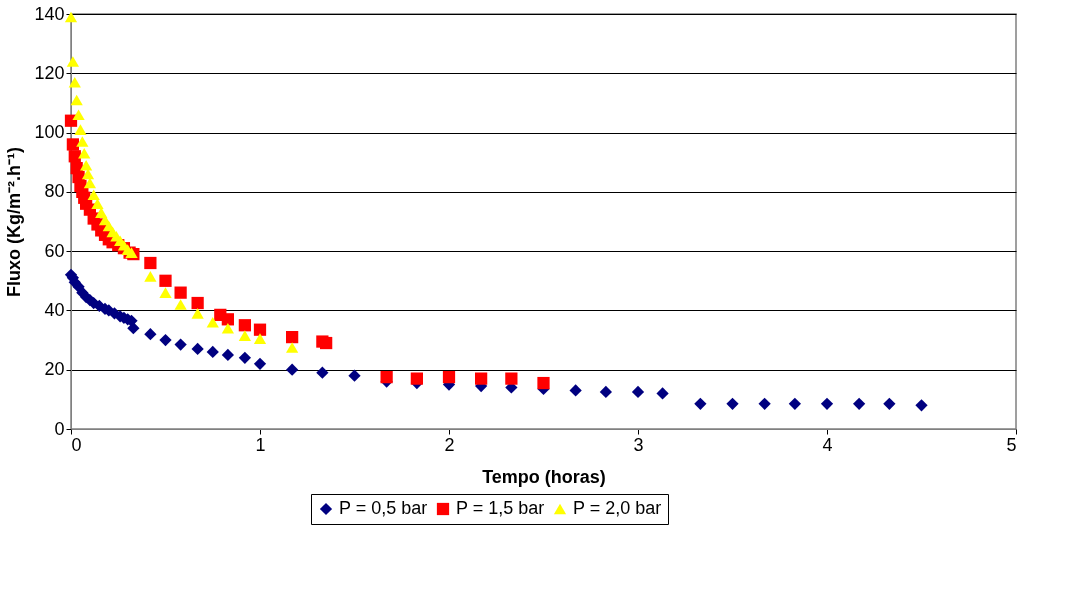  I want to click on legend-label: P = 2,0 bar, so click(617, 508).